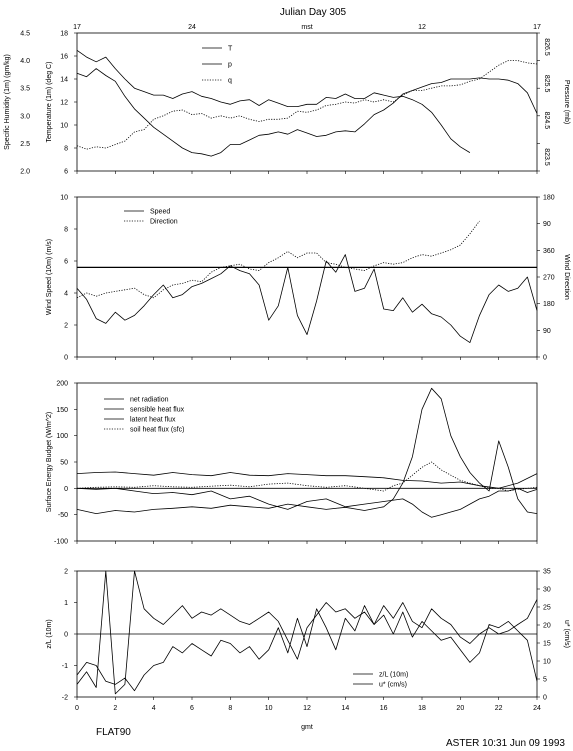 The width and height of the screenshot is (573, 751). Describe the element at coordinates (546, 157) in the screenshot. I see `y3-tick-label: 823.5` at that location.